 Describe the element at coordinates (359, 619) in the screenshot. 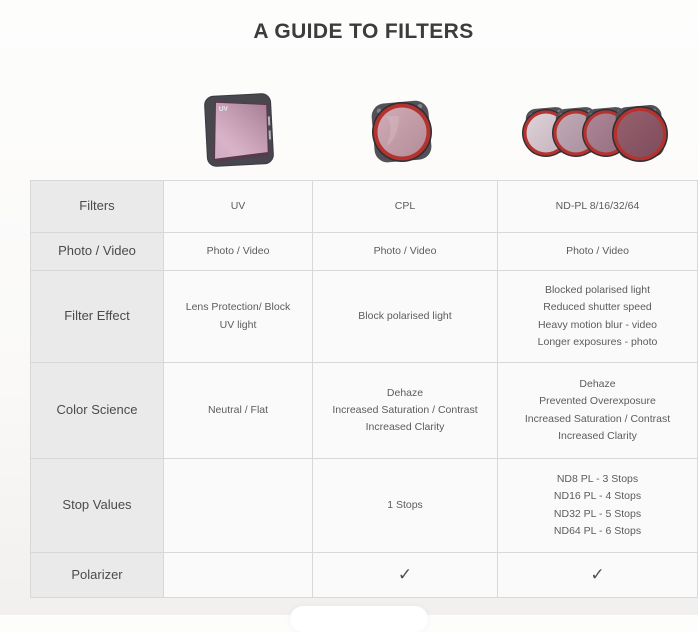

I see `bottom-card-edge` at that location.